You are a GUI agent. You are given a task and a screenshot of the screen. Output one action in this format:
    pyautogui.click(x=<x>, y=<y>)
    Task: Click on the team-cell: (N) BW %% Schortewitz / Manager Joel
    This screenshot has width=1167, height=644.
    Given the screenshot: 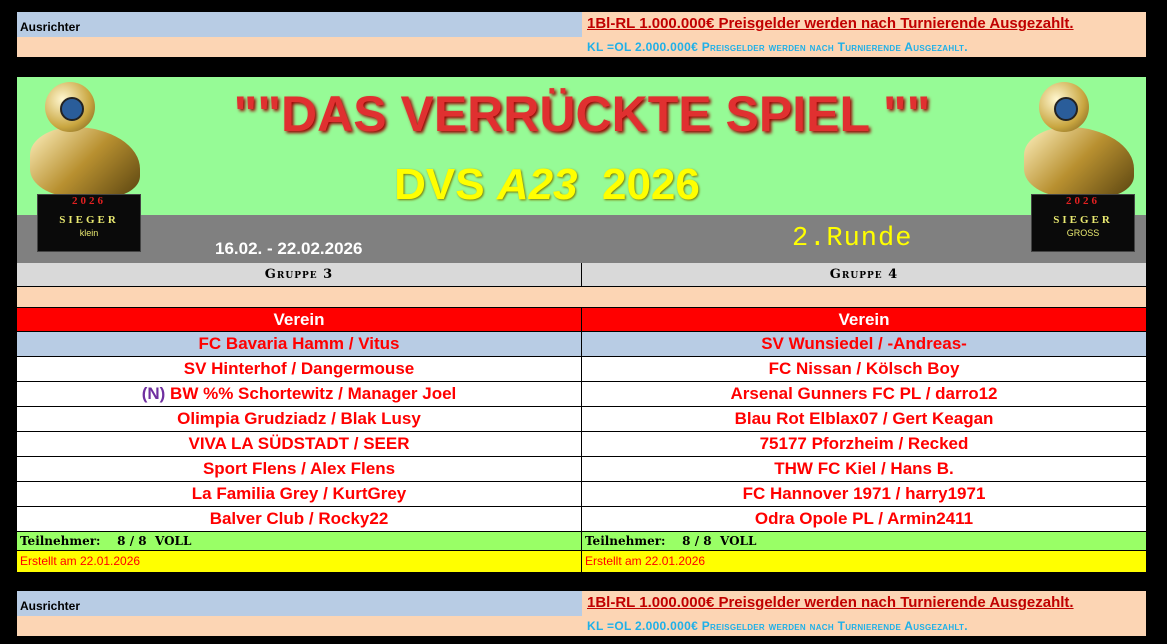 What is the action you would take?
    pyautogui.click(x=299, y=394)
    